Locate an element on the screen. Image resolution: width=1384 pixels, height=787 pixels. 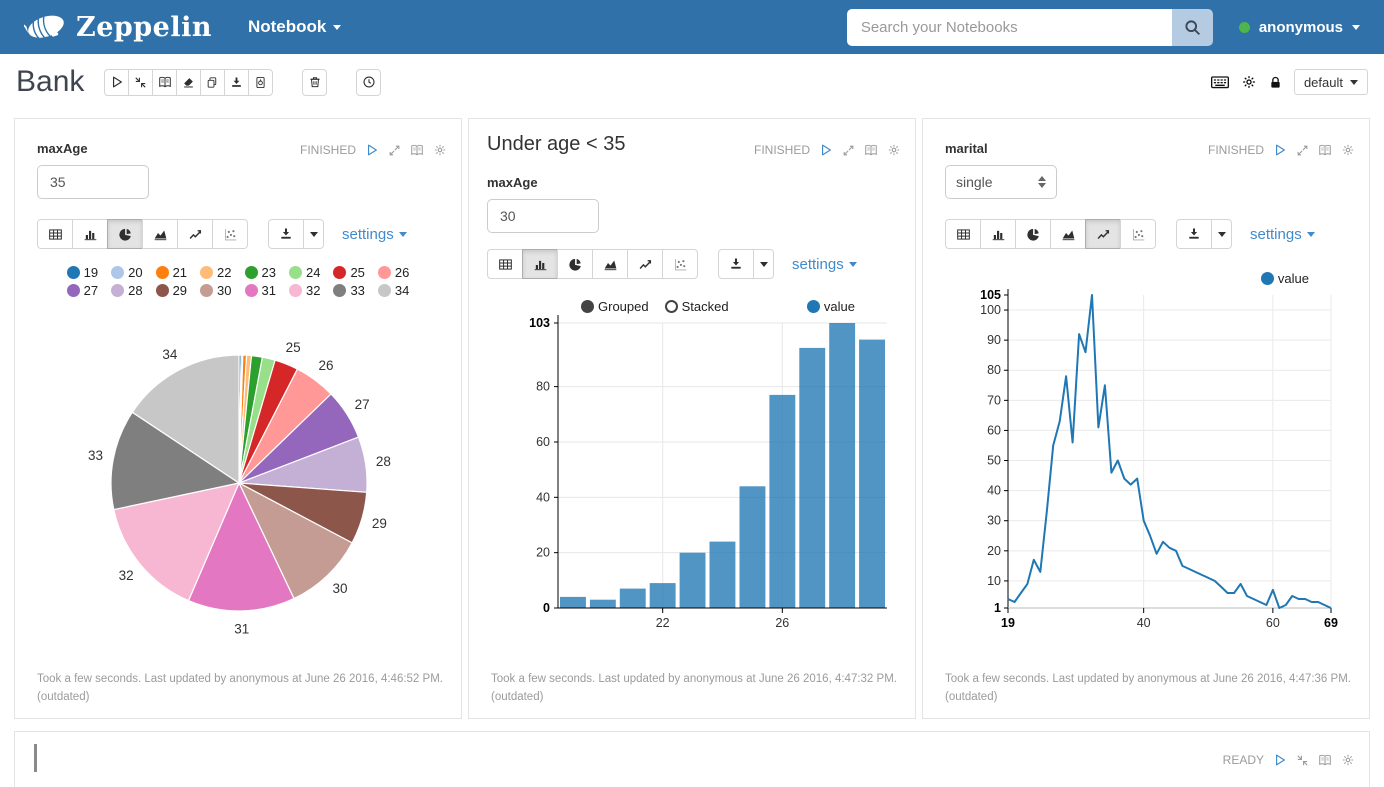
legend-label: 23 is located at coordinates (268, 272).